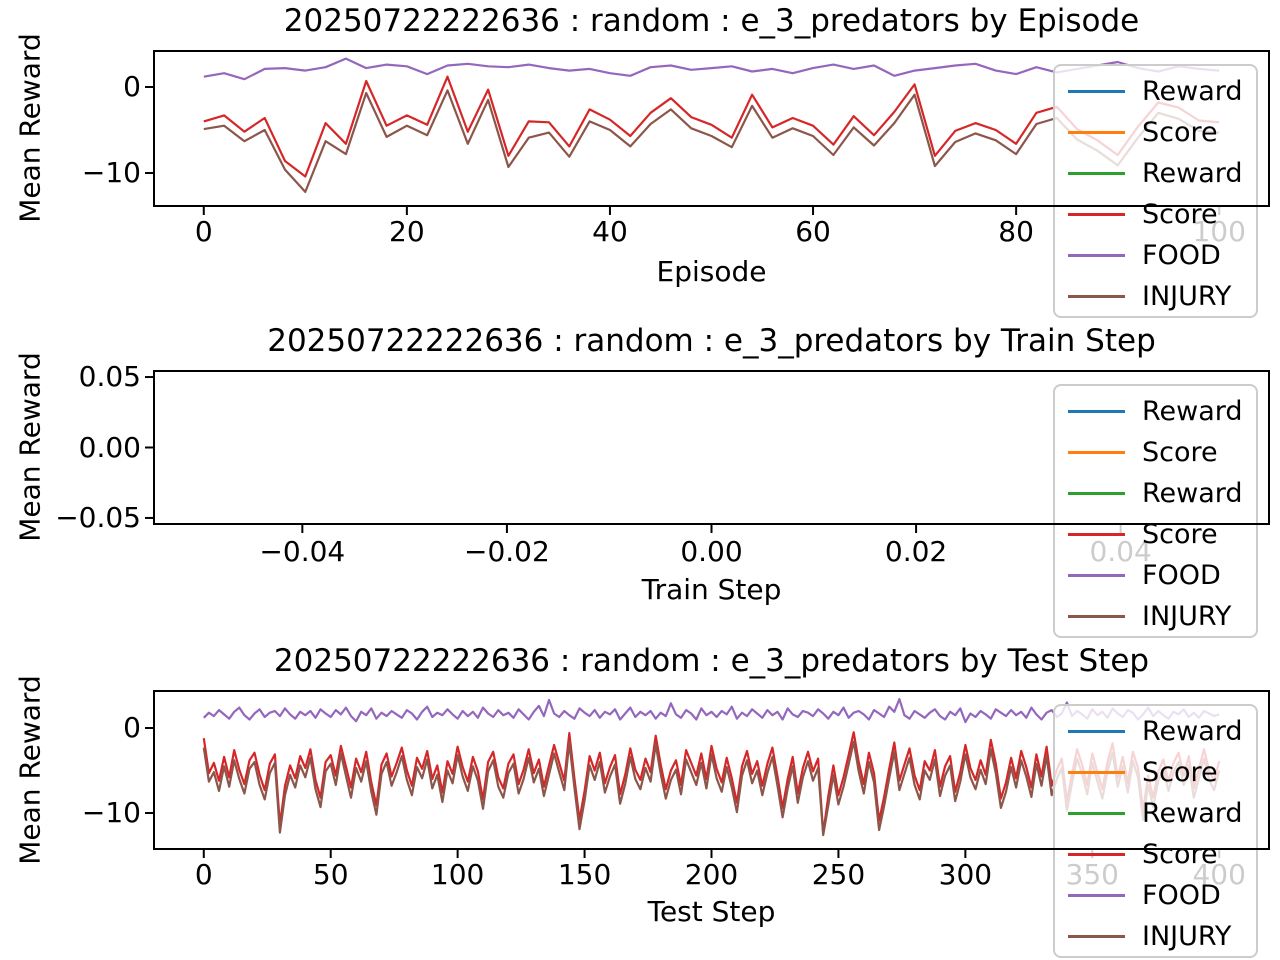 The height and width of the screenshot is (960, 1280). Describe the element at coordinates (109, 377) in the screenshot. I see `y-tick-label: 0.05` at that location.